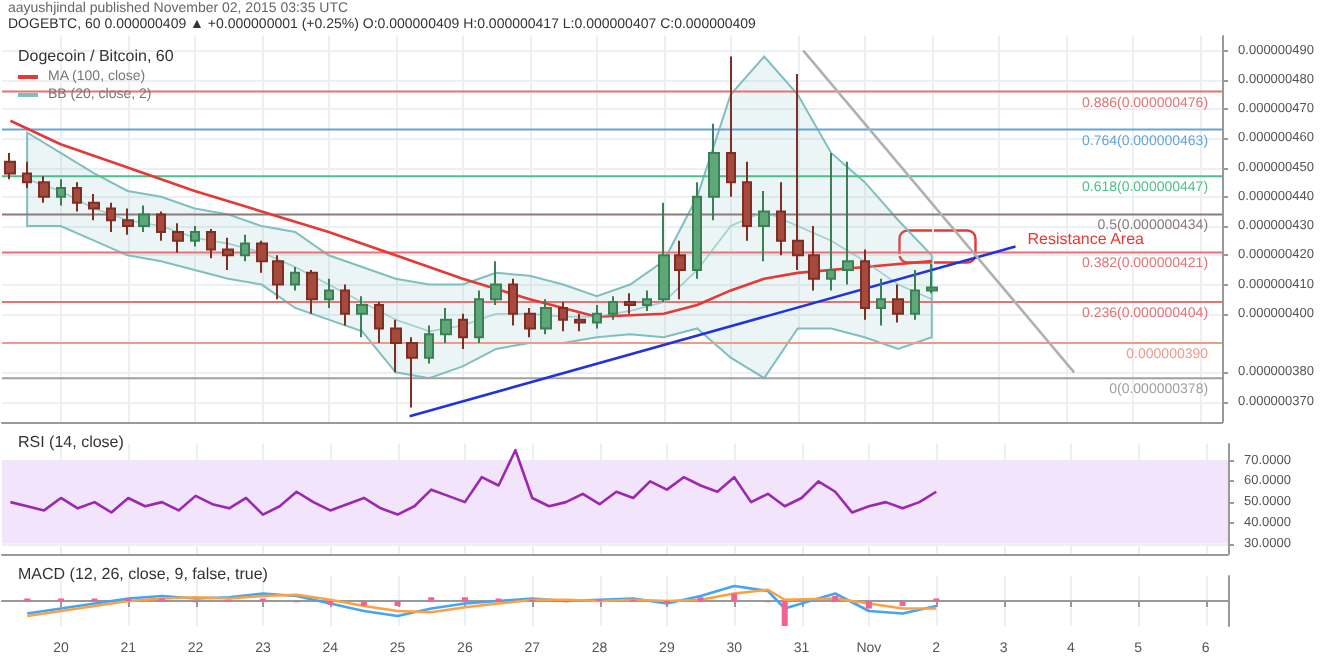  Describe the element at coordinates (71, 442) in the screenshot. I see `chart-title: RSI (14, close)` at that location.